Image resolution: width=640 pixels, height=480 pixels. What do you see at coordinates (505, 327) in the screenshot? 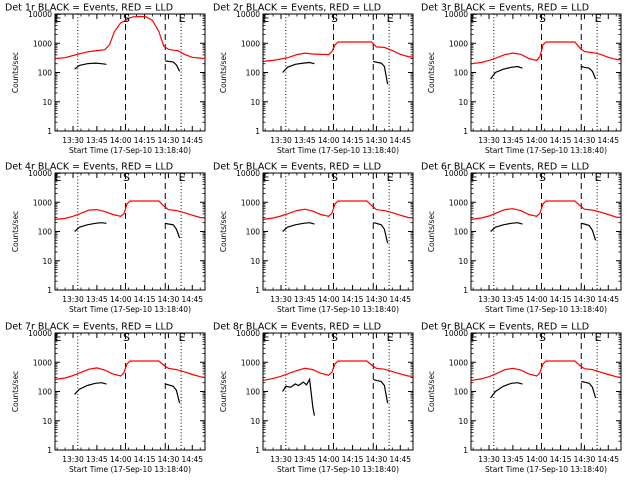
I see `panel-title: Det 9r BLACK = Events, RED = LLD` at bounding box center [505, 327].